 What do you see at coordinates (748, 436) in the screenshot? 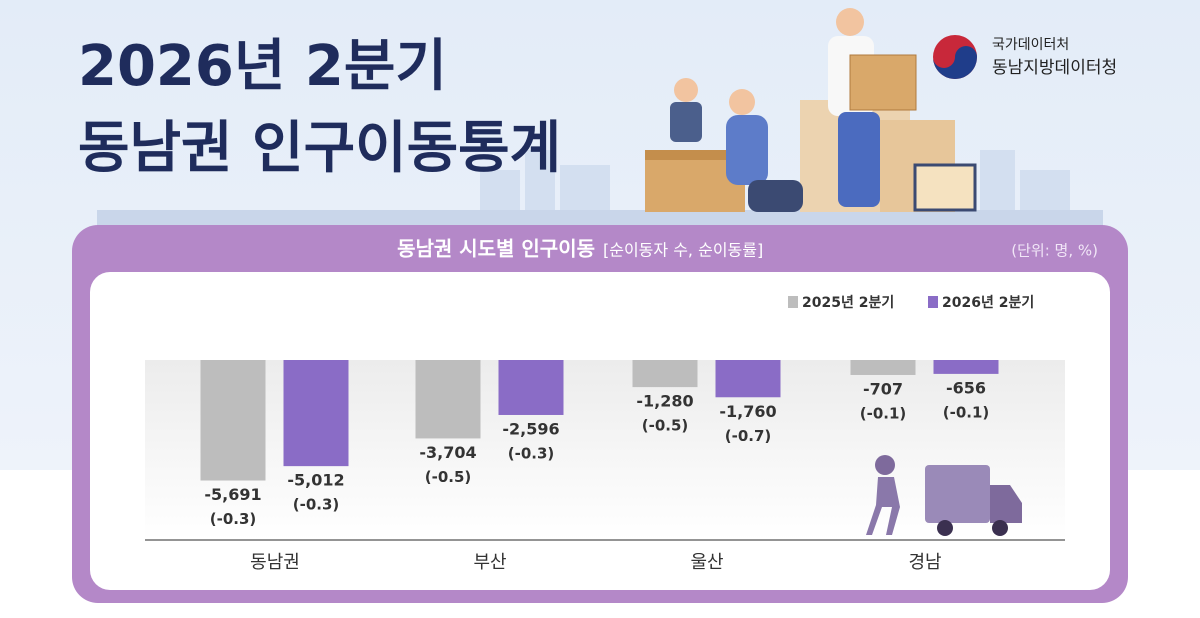
I see `rate-label: (-0.7)` at bounding box center [748, 436].